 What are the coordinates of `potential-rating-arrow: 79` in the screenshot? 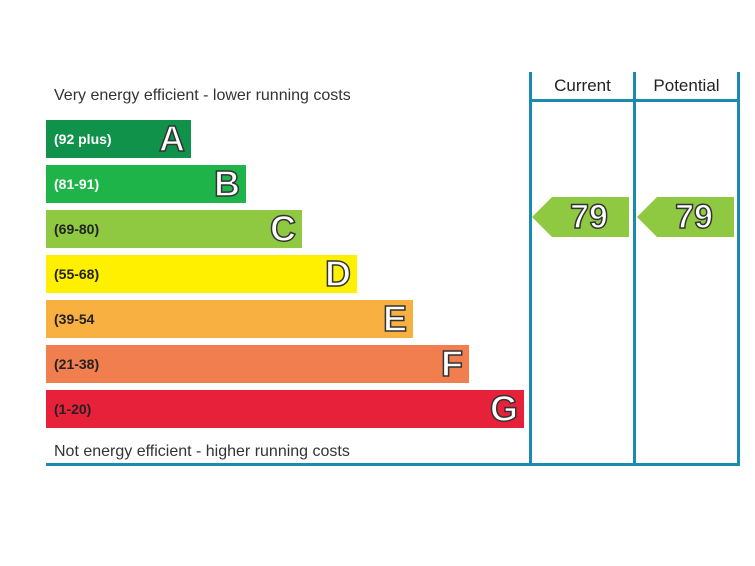 It's located at (685, 217).